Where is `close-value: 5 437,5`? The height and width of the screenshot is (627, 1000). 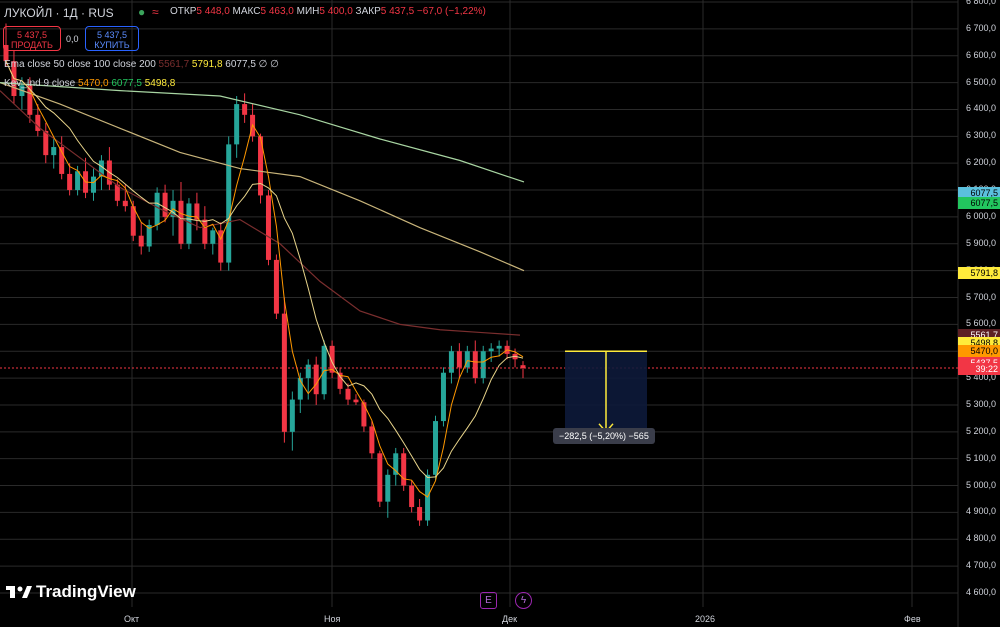
close-value: 5 437,5 is located at coordinates (397, 11).